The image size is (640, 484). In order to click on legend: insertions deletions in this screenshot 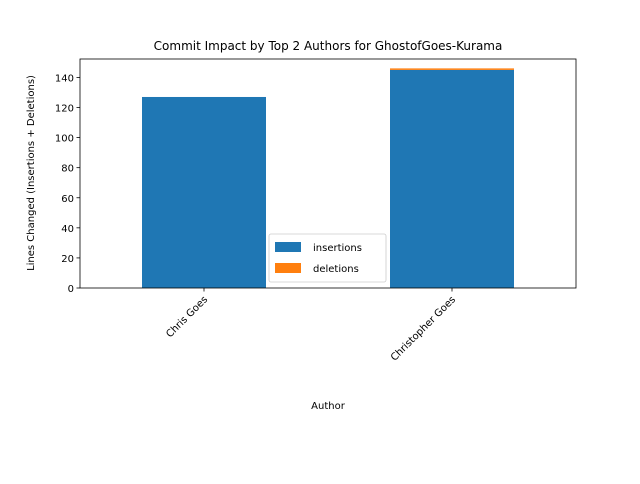, I will do `click(327, 258)`.